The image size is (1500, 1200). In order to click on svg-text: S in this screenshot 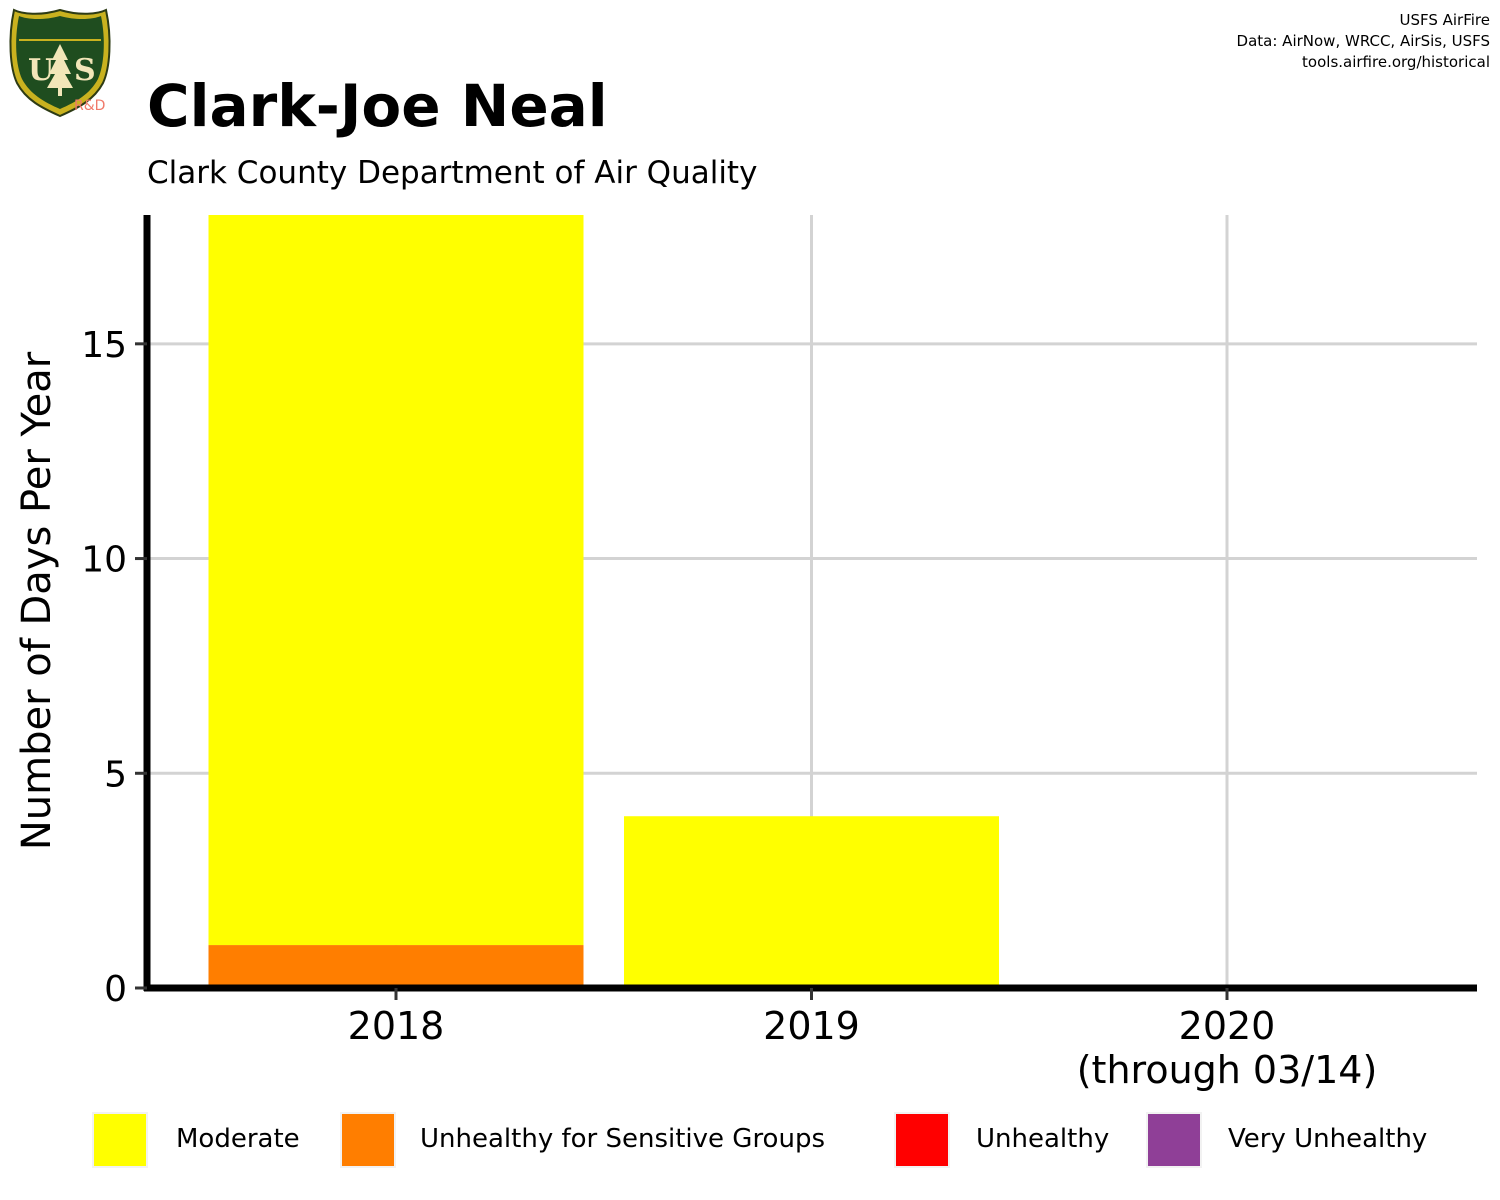, I will do `click(85, 70)`.